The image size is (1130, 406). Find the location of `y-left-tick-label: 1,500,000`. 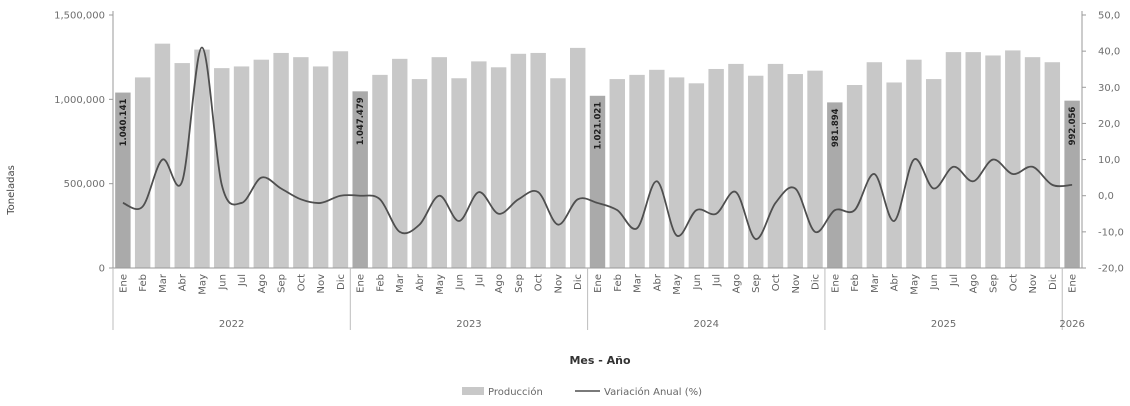

y-left-tick-label: 1,500,000 is located at coordinates (79, 16).